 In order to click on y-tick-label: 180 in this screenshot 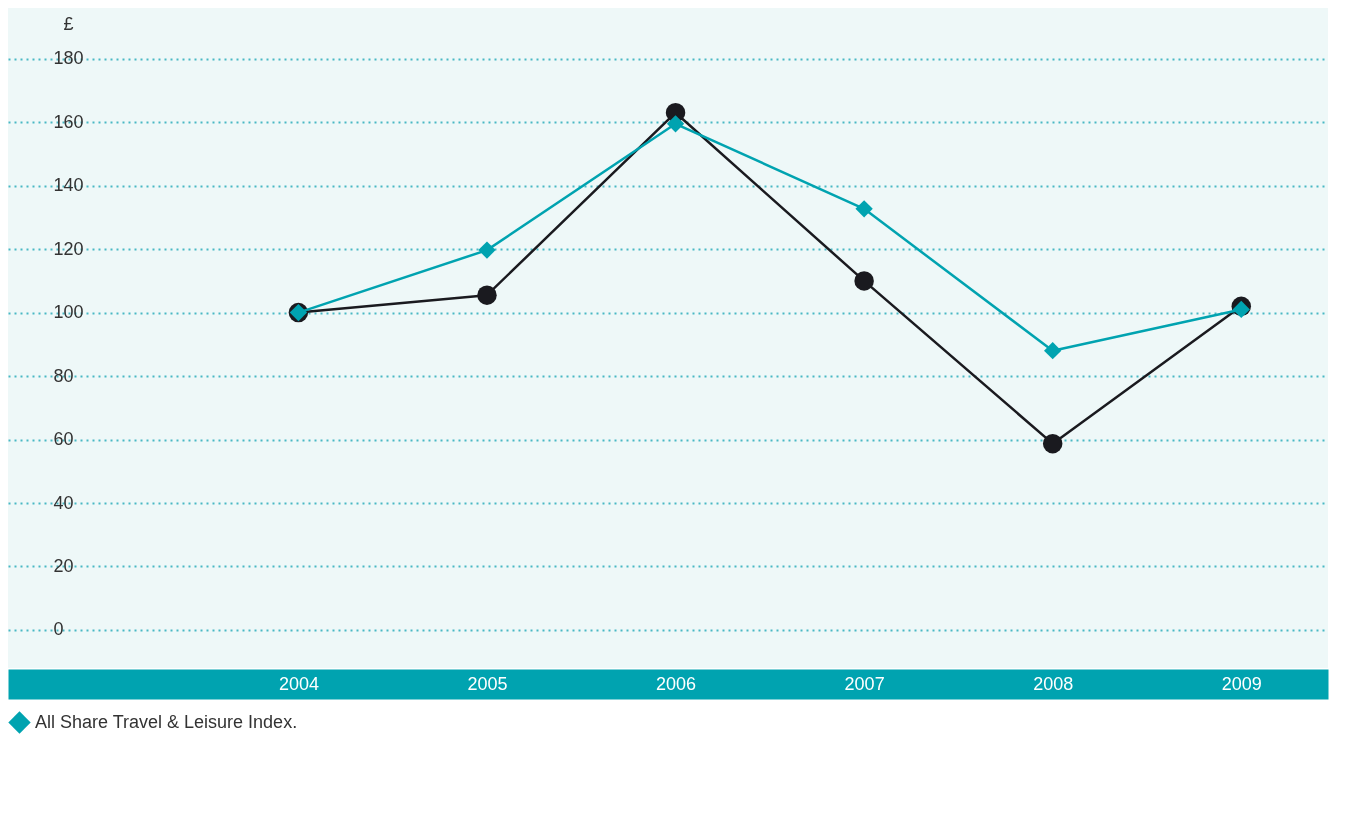, I will do `click(68, 58)`.